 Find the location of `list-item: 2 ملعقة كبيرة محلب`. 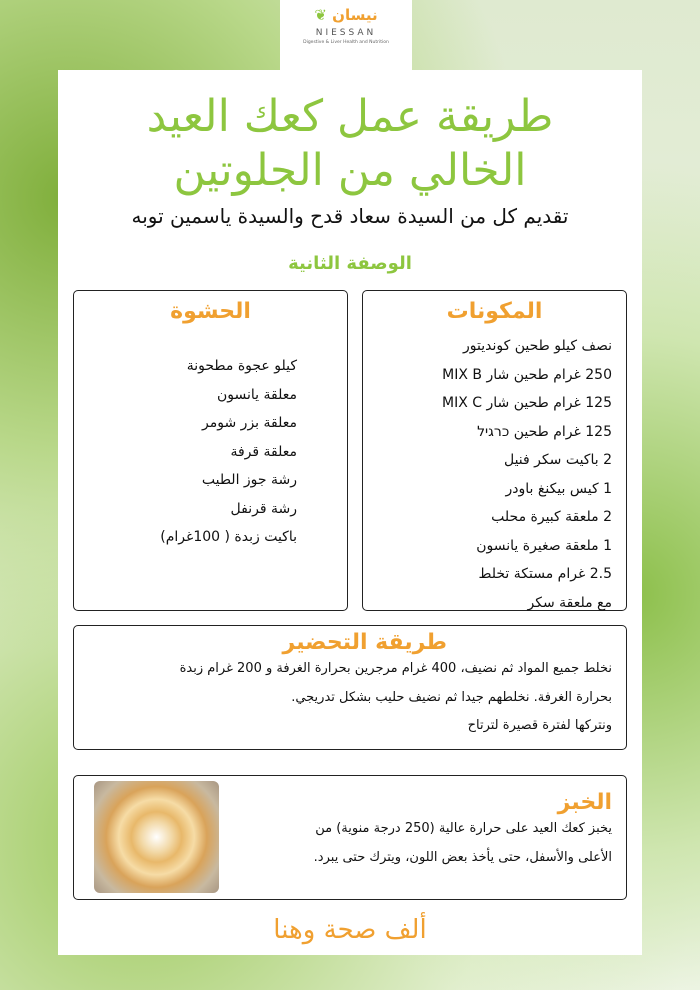

list-item: 2 ملعقة كبيرة محلب is located at coordinates (551, 517).